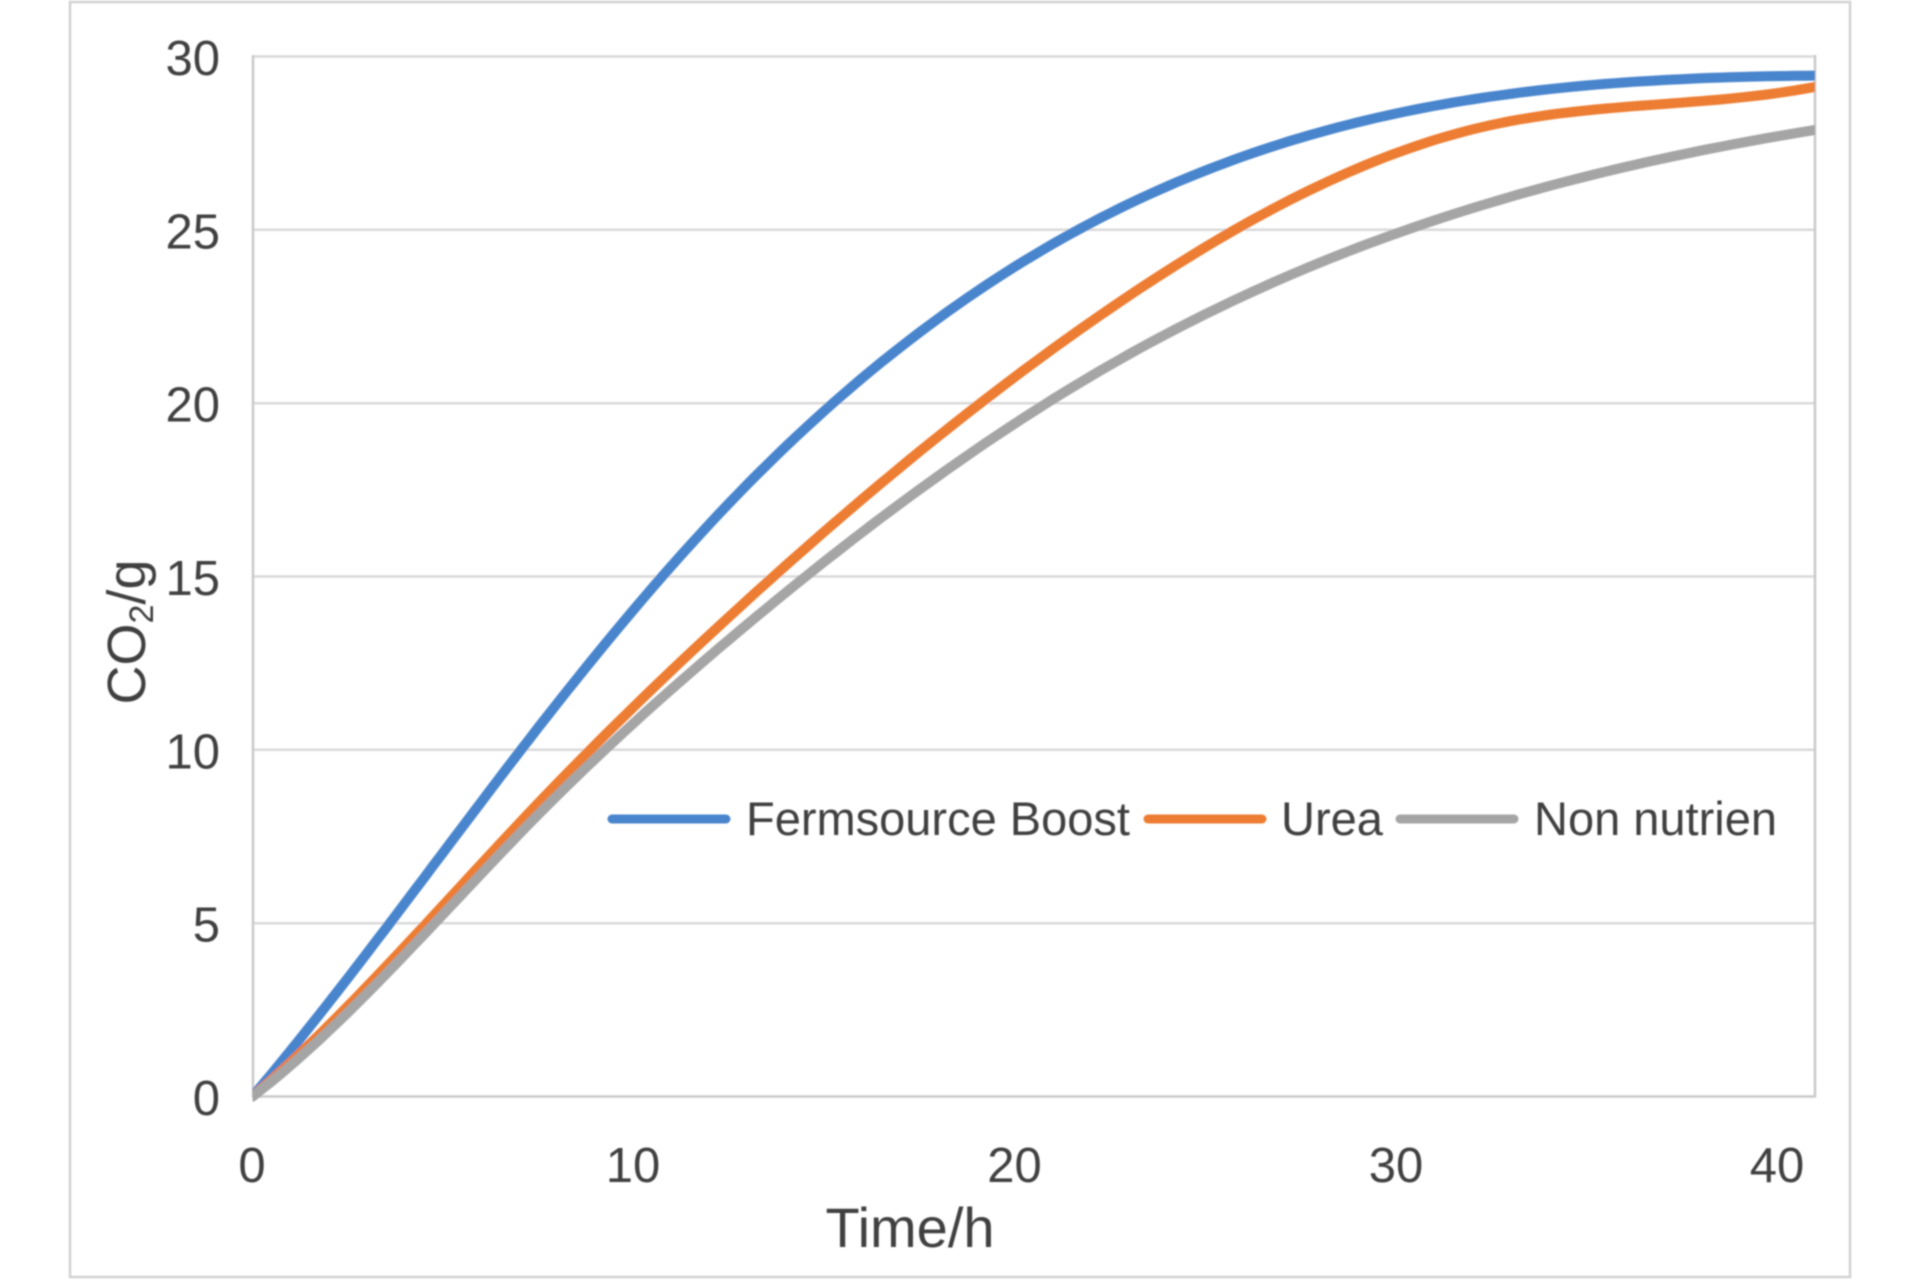 Image resolution: width=1920 pixels, height=1280 pixels. I want to click on svg-text: 15, so click(192, 579).